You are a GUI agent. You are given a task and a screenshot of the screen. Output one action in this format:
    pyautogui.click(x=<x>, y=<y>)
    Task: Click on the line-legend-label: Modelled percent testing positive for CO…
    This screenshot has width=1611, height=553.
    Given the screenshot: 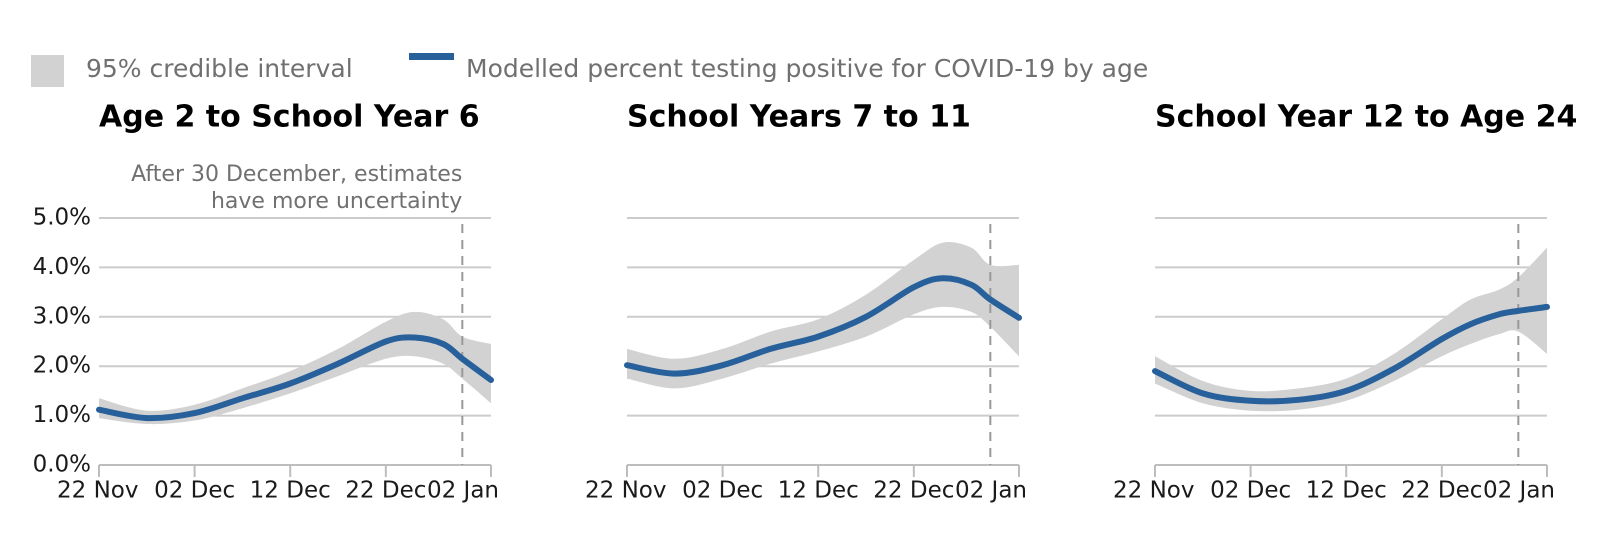 What is the action you would take?
    pyautogui.click(x=807, y=68)
    